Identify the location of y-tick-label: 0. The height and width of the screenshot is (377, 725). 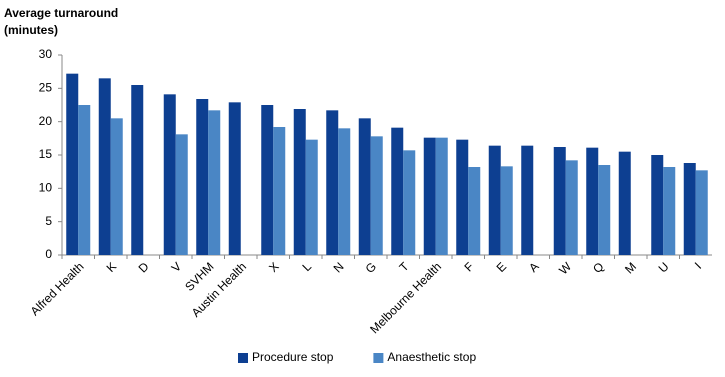
(48, 254).